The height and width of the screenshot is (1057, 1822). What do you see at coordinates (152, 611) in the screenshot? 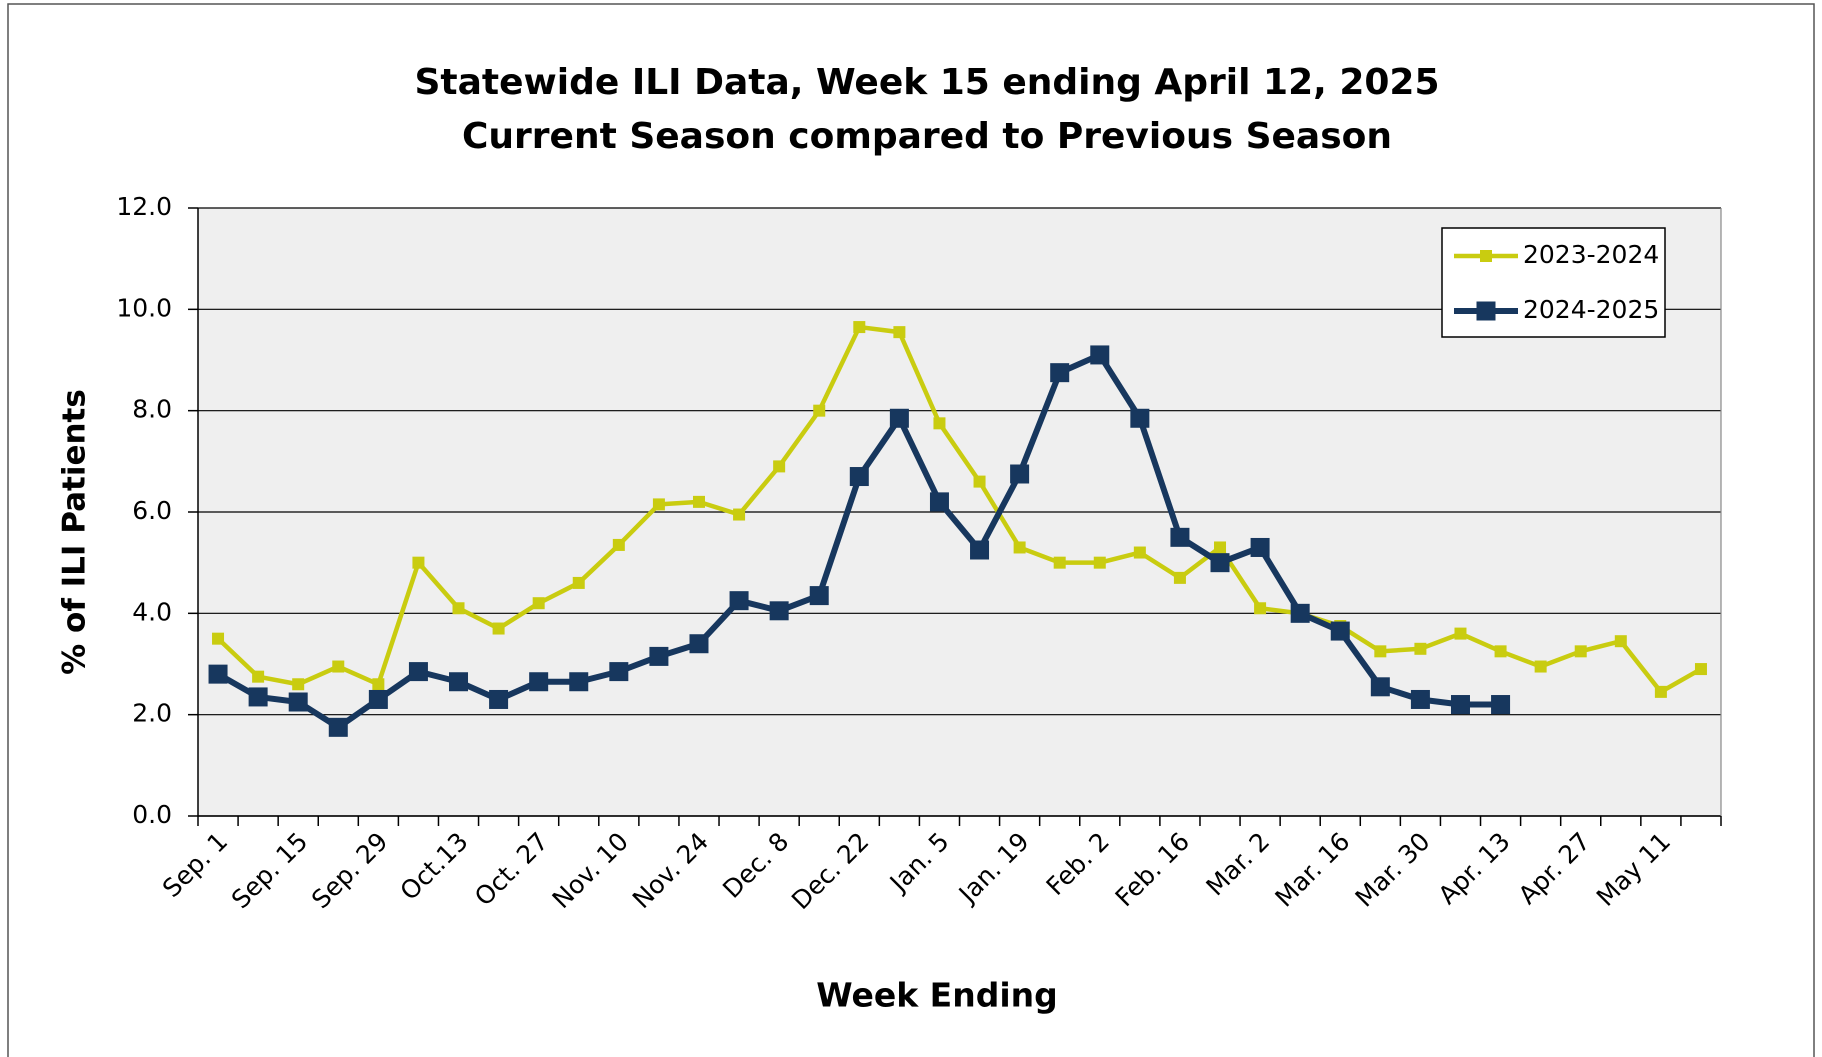
I see `y-tick-label: 4.0` at bounding box center [152, 611].